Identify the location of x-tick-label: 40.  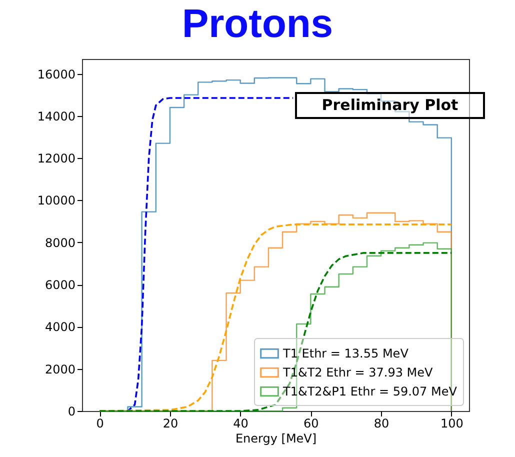
(240, 423).